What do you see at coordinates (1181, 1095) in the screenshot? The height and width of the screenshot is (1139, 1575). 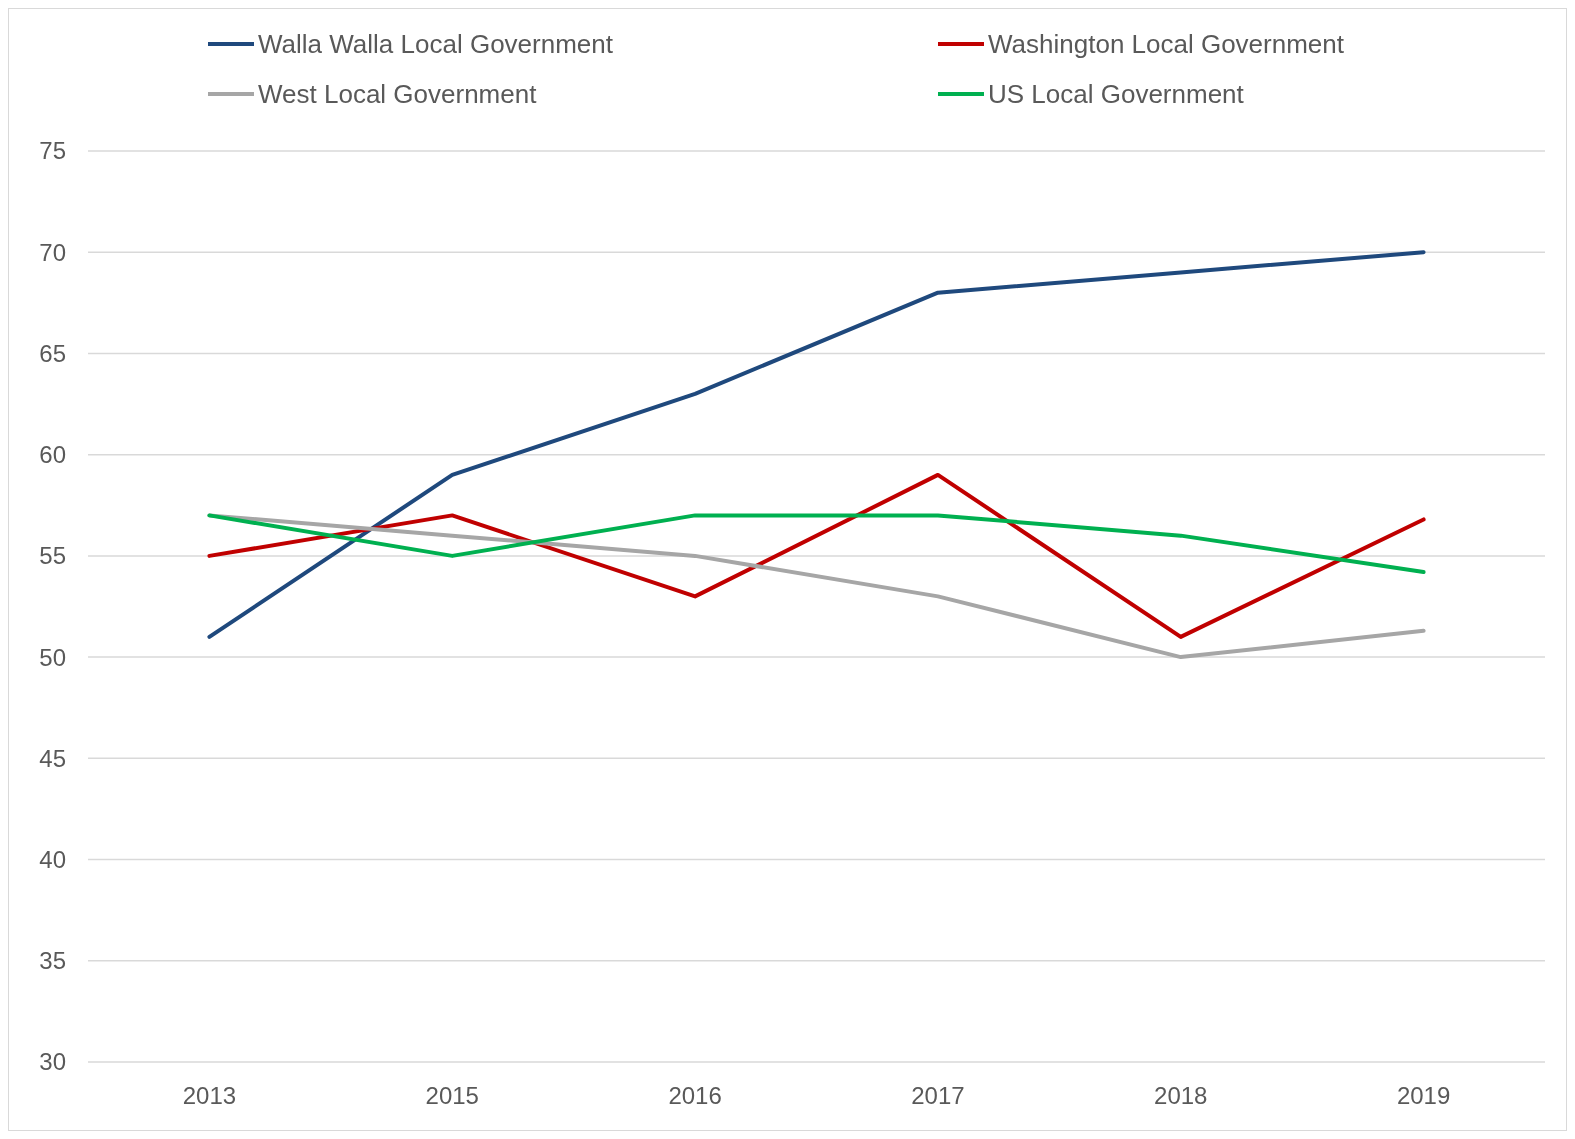 I see `x-tick-label: 2018` at bounding box center [1181, 1095].